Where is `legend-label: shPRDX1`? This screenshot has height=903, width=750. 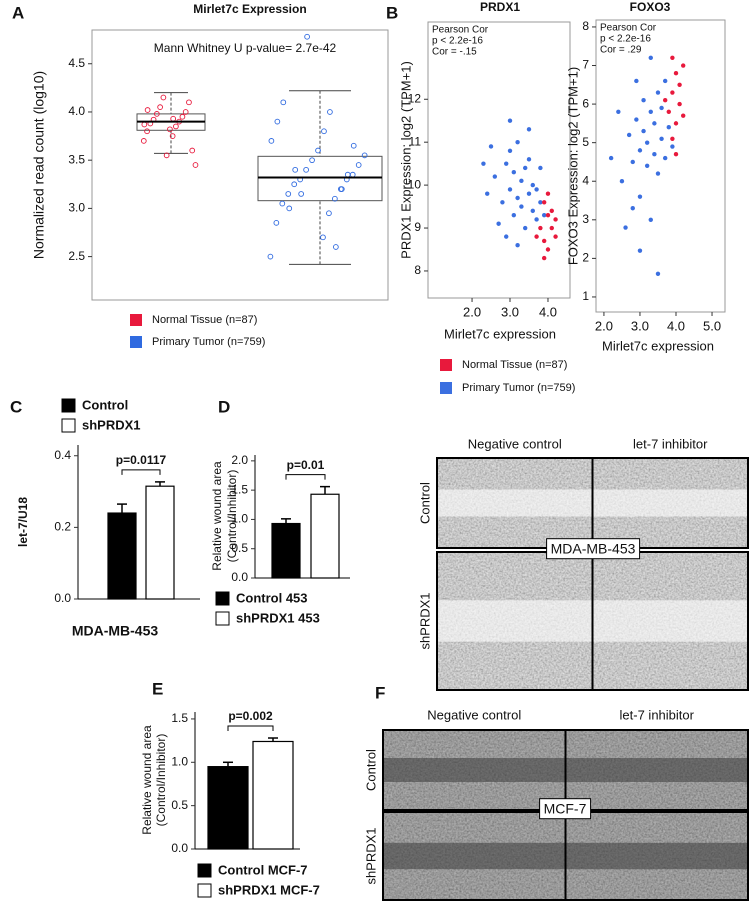
legend-label: shPRDX1 is located at coordinates (111, 424).